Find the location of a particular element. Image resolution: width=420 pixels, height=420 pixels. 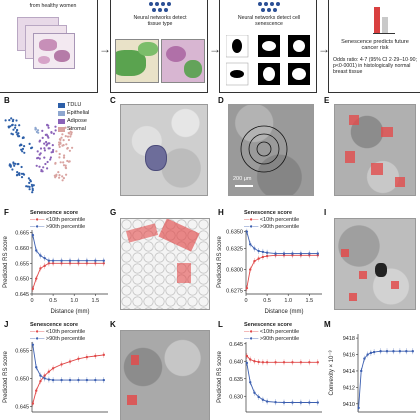

workflow-box-4-title: Senescence predicts future cancer risk is located at coordinates (375, 45).